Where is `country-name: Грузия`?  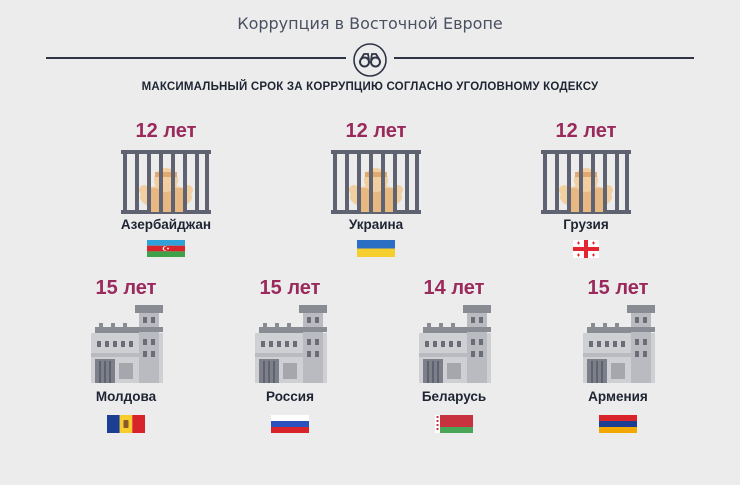
country-name: Грузия is located at coordinates (586, 224).